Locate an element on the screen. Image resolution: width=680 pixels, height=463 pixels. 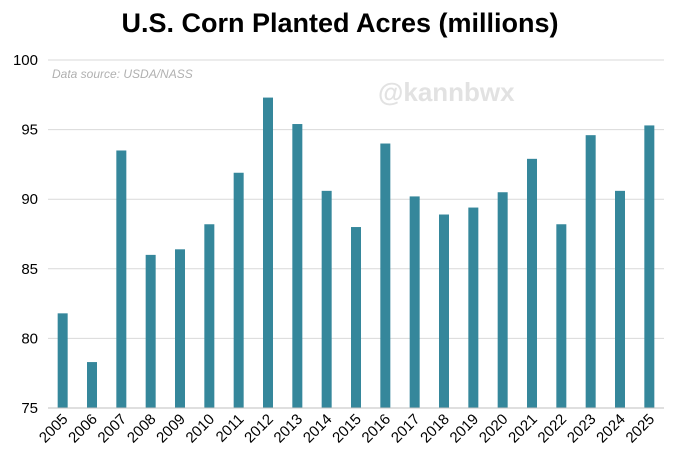
bar-2017 is located at coordinates (414, 302).